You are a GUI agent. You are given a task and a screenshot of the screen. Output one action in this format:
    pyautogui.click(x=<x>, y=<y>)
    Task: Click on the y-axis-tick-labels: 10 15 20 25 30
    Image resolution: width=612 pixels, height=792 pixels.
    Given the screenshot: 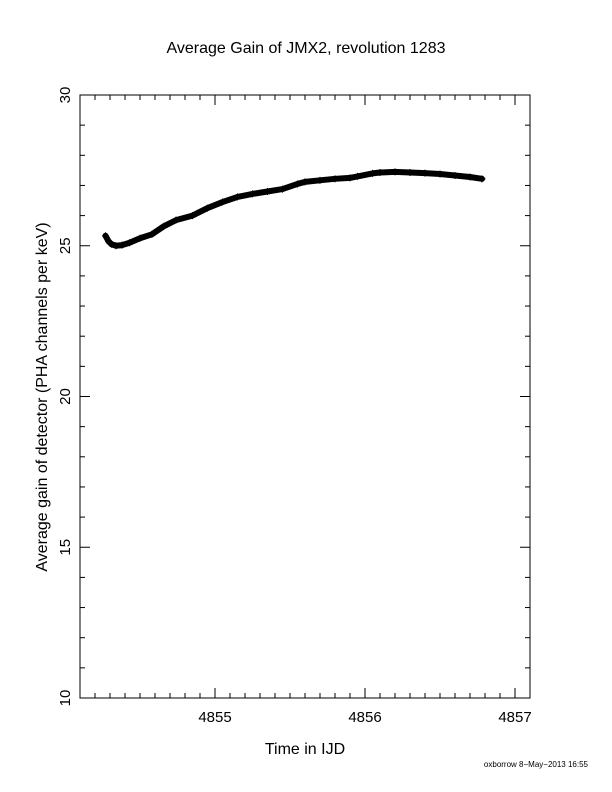 What is the action you would take?
    pyautogui.click(x=65, y=397)
    